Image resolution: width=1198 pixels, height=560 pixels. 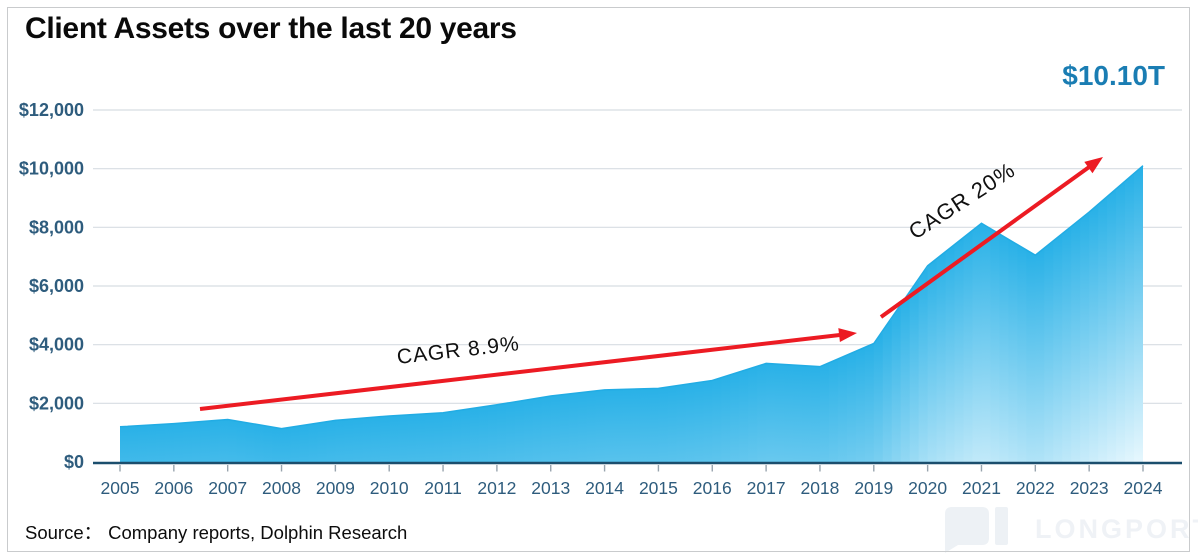 What do you see at coordinates (550, 488) in the screenshot?
I see `x-tick-label: 2013` at bounding box center [550, 488].